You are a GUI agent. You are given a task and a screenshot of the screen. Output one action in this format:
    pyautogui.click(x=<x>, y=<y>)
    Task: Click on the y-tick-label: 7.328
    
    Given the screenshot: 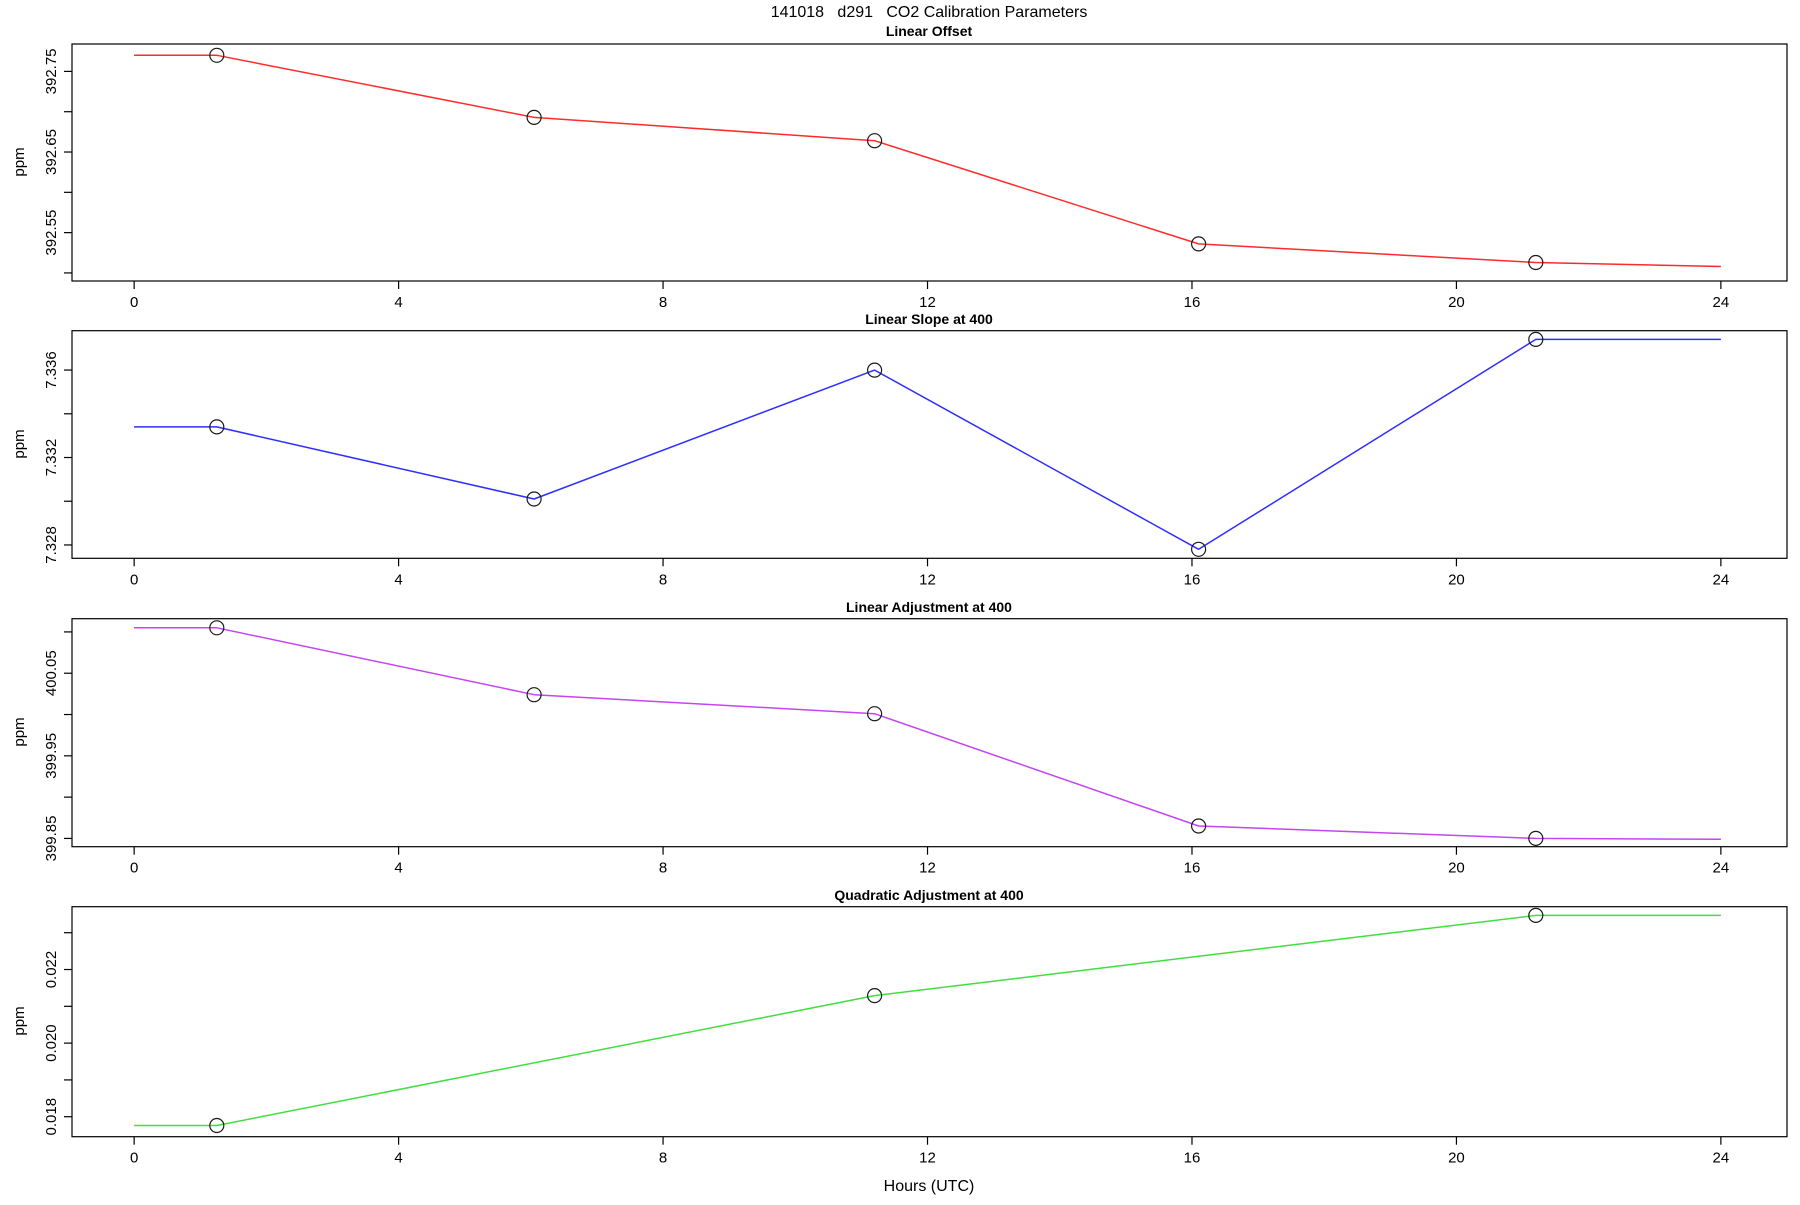 What is the action you would take?
    pyautogui.click(x=51, y=545)
    